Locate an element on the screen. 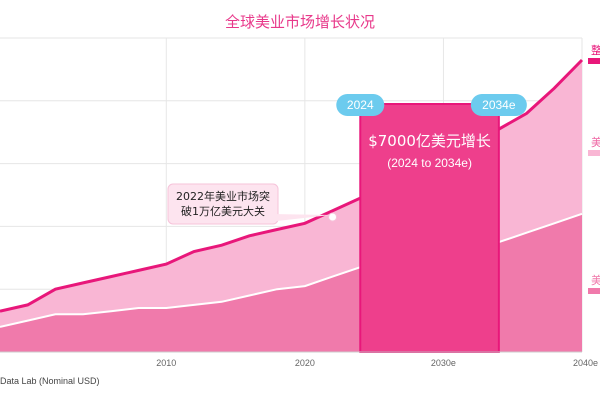 Image resolution: width=600 pixels, height=400 pixels. start-pill is located at coordinates (360, 105).